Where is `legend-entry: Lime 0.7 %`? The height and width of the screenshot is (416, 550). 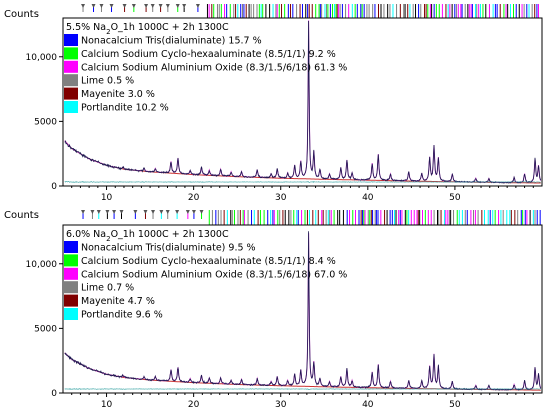
legend-entry: Lime 0.7 % is located at coordinates (107, 288).